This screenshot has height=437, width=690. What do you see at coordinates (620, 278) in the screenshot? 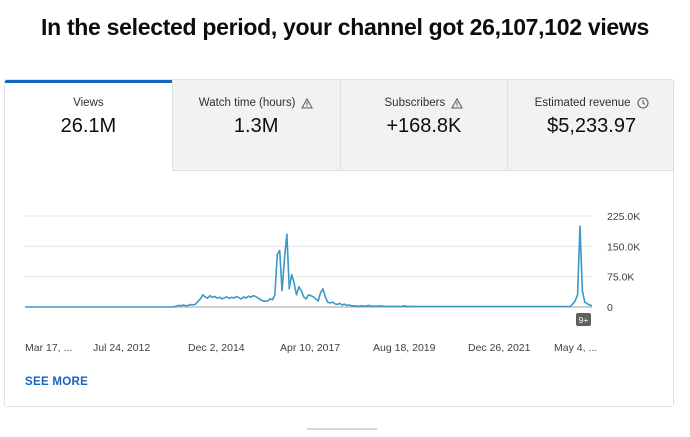
I see `y-tick-label: 75.0K` at bounding box center [620, 278].